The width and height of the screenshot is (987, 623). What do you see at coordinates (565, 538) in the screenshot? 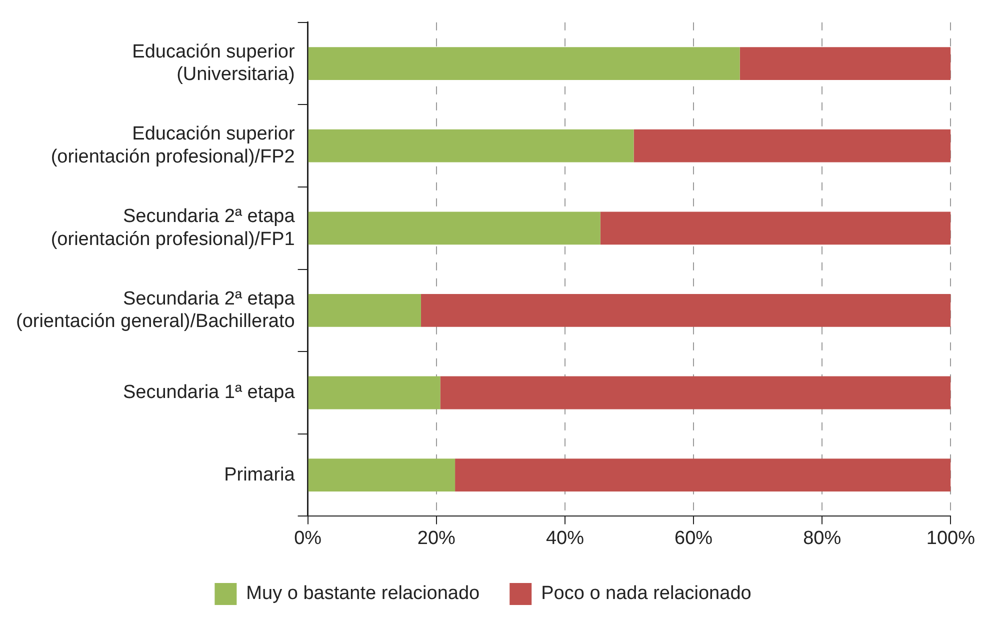
I see `x-tick-label: 40%` at bounding box center [565, 538].